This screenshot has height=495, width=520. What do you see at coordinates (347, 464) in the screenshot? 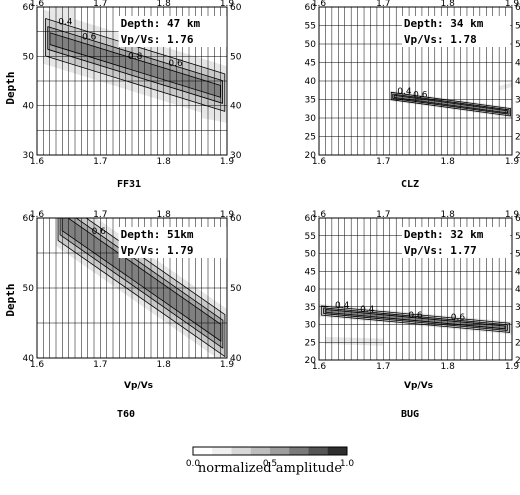
I see `colorbar-tick-label: 1.0` at bounding box center [347, 464].